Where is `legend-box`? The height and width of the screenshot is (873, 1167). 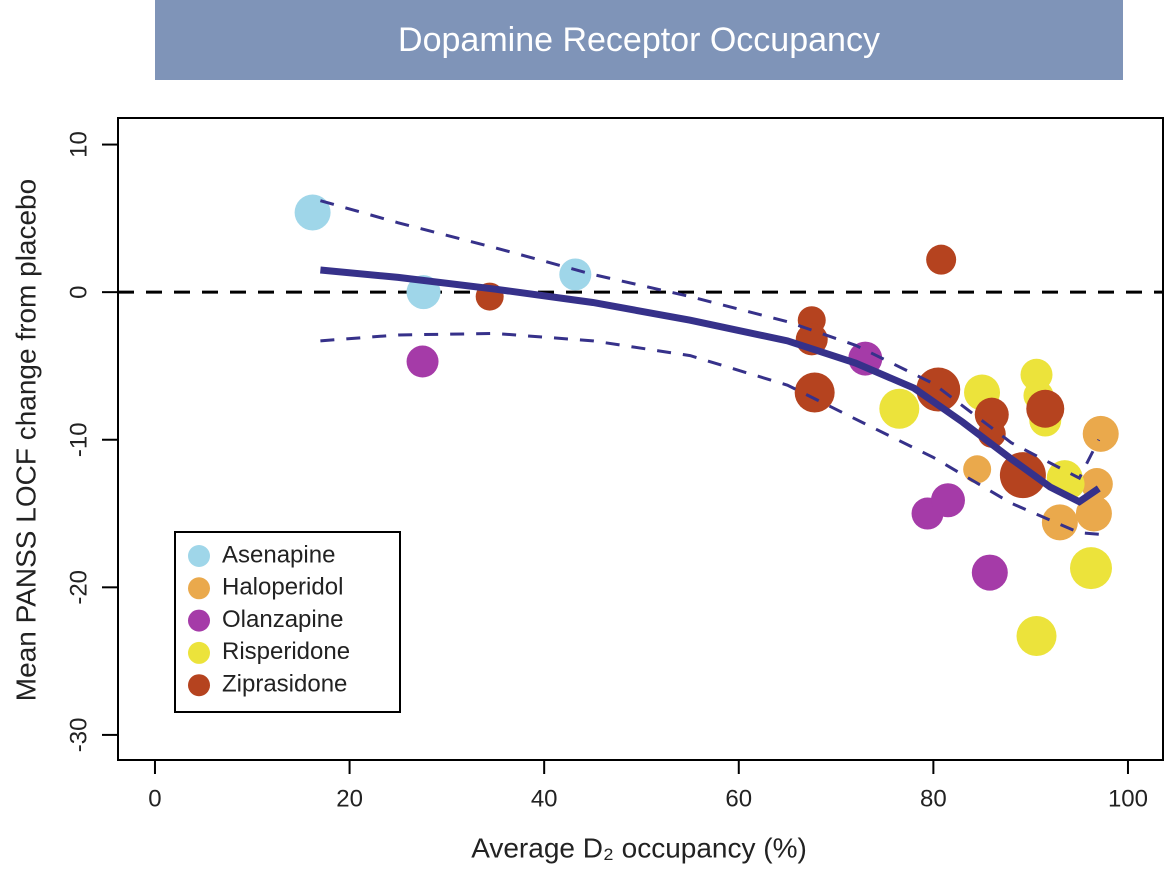
legend-box is located at coordinates (287, 622).